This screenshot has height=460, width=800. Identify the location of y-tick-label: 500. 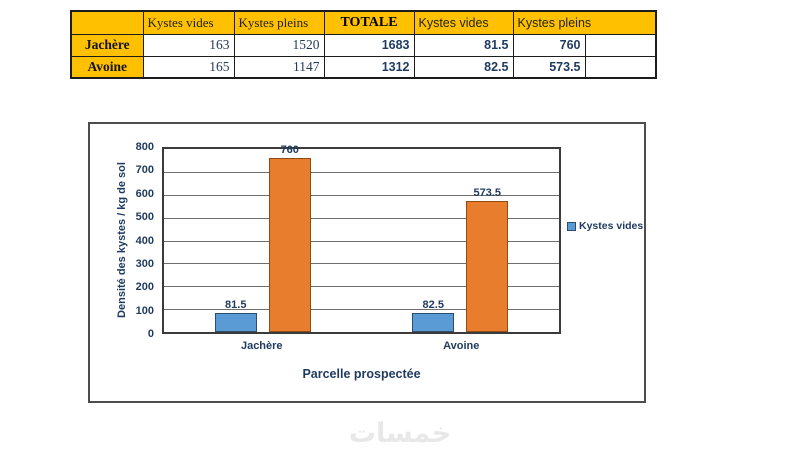
(144, 217).